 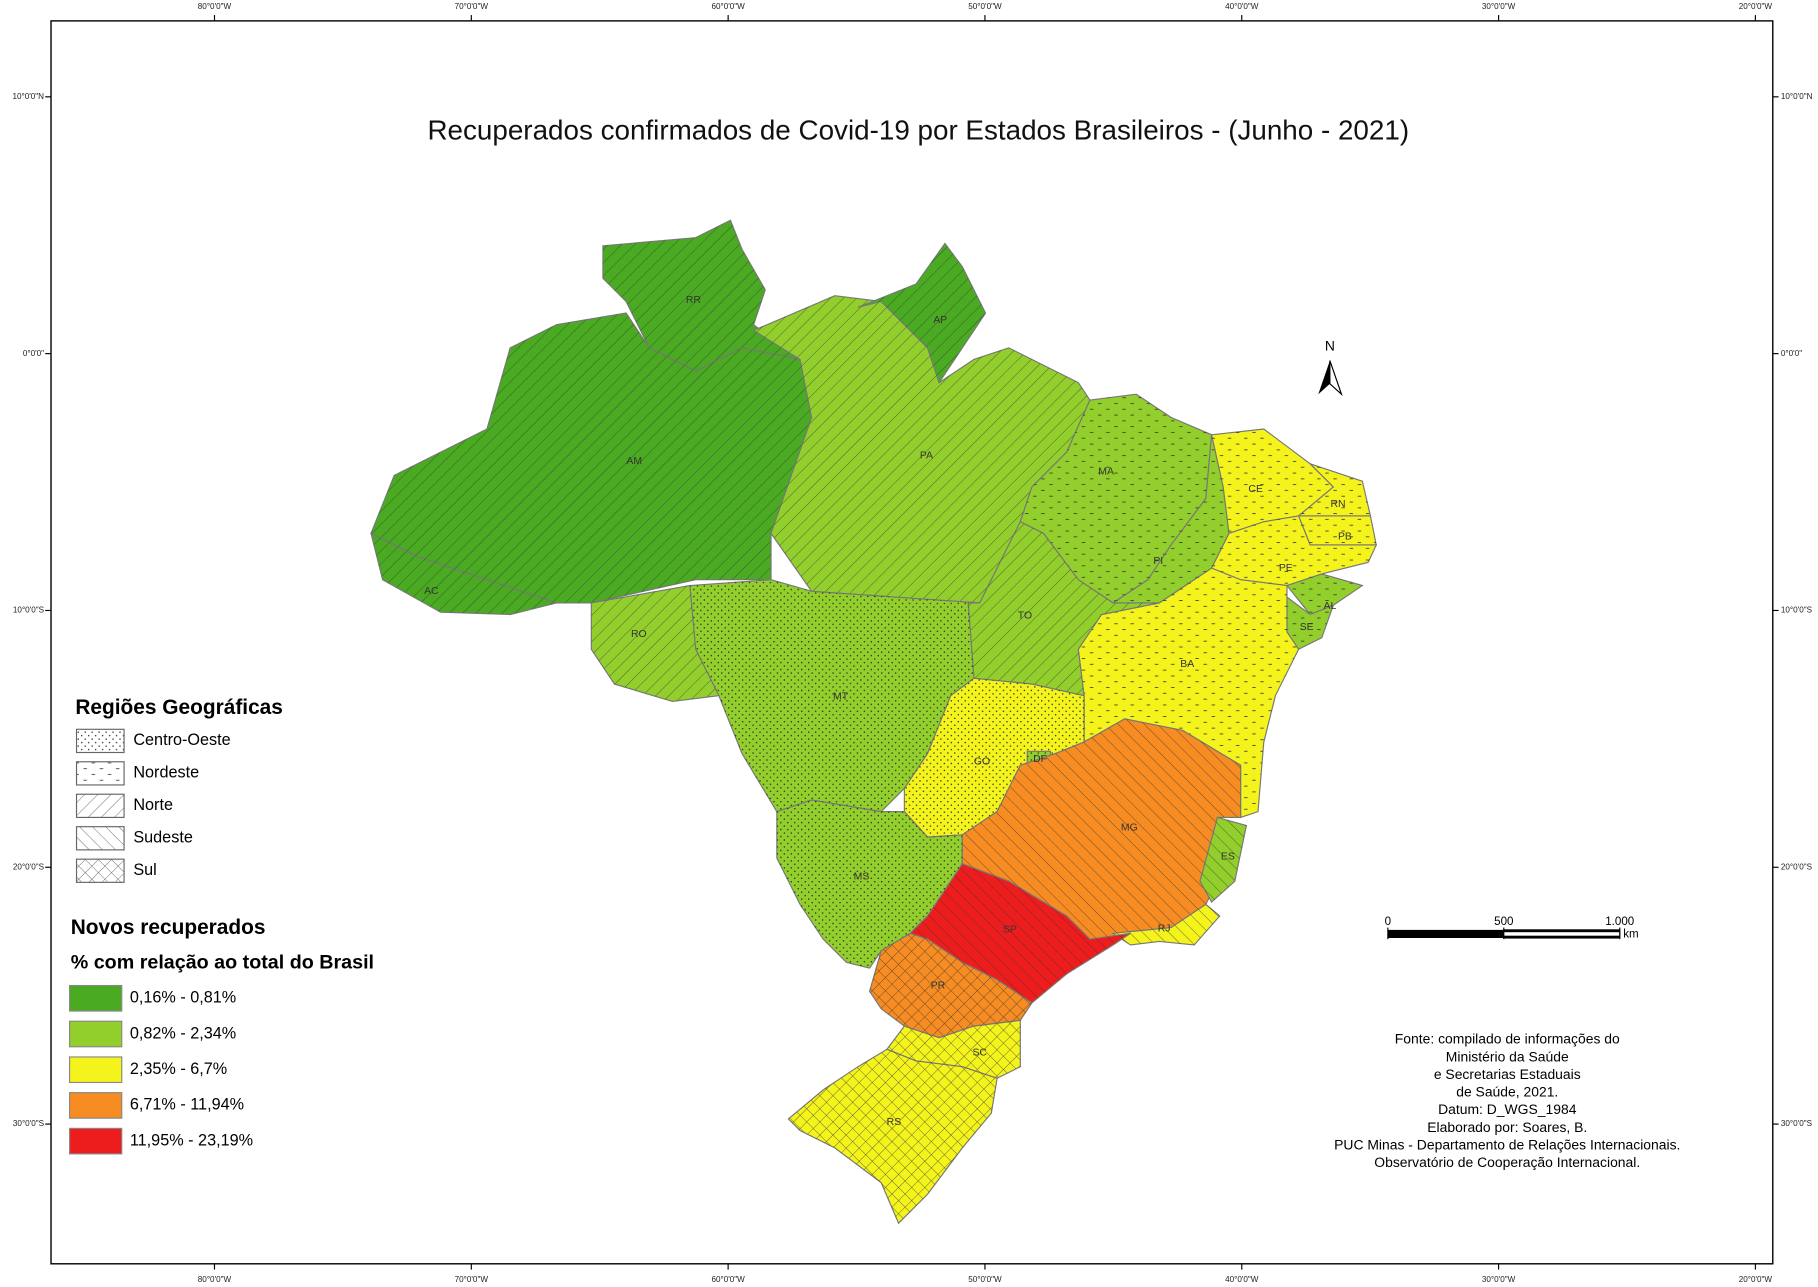 I want to click on state-label: RN, so click(x=1337, y=504).